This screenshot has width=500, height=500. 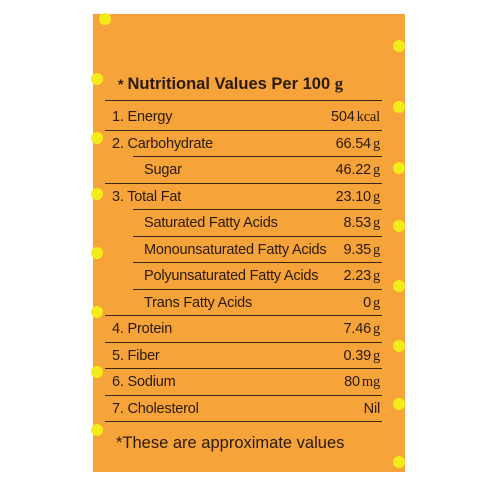 I want to click on nutrient-amount: 80, so click(x=352, y=382).